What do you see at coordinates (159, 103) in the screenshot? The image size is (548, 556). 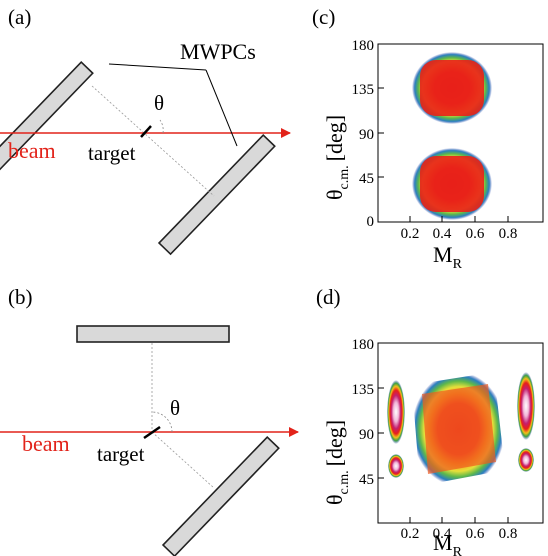 I see `theta-symbol: θ` at bounding box center [159, 103].